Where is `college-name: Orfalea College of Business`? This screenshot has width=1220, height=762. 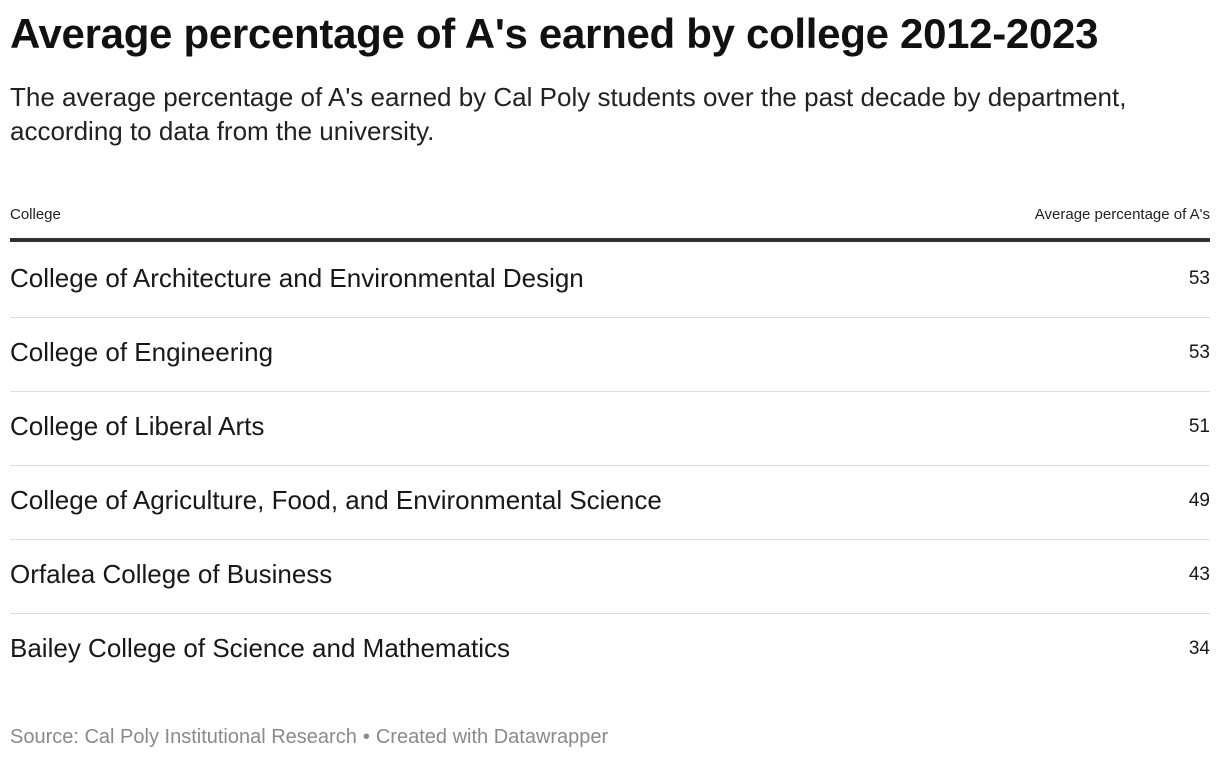 college-name: Orfalea College of Business is located at coordinates (171, 574).